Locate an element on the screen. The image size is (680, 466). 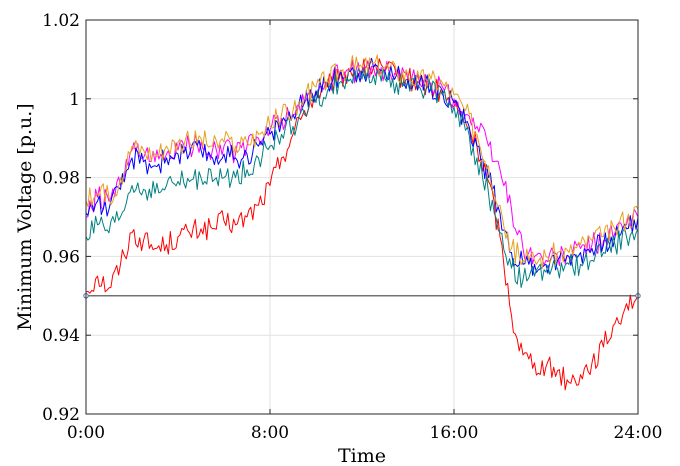
y-axis-title: Minimum Voltage [p.u.] is located at coordinates (25, 216).